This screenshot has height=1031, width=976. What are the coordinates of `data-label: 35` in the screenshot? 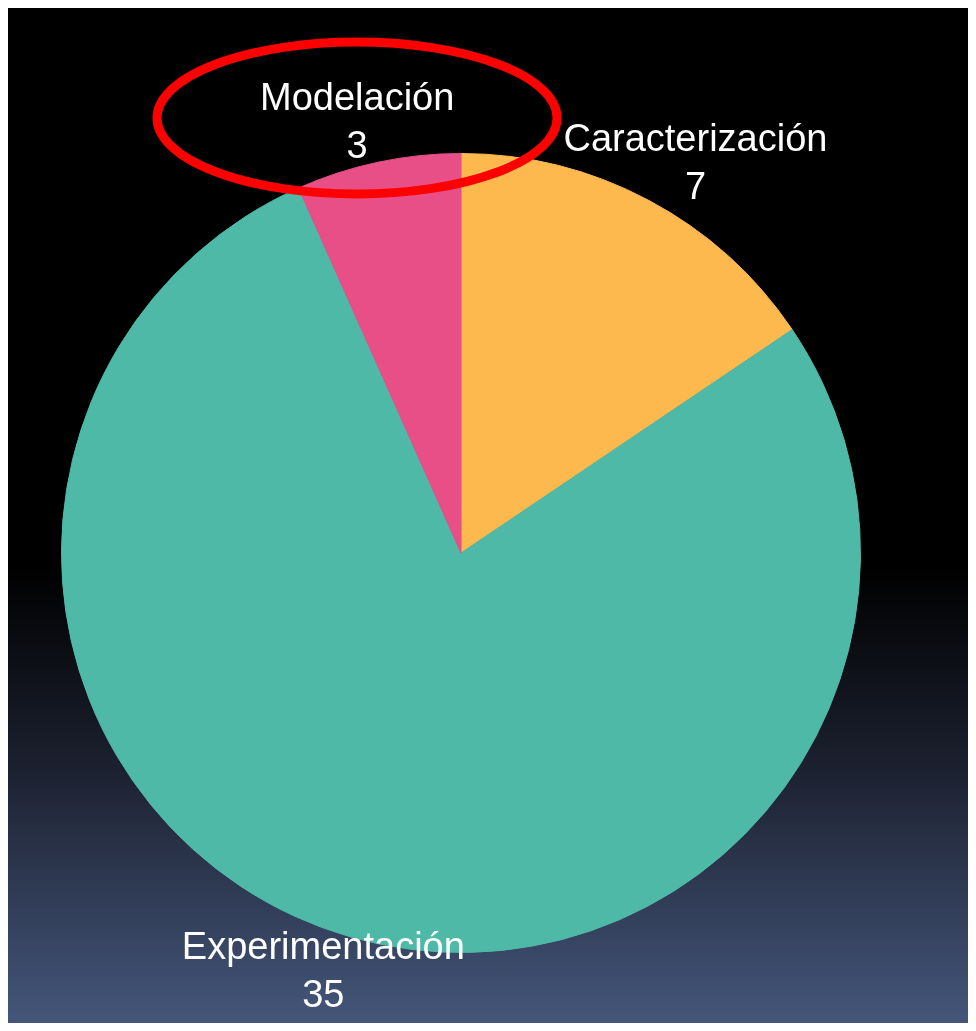 It's located at (323, 994).